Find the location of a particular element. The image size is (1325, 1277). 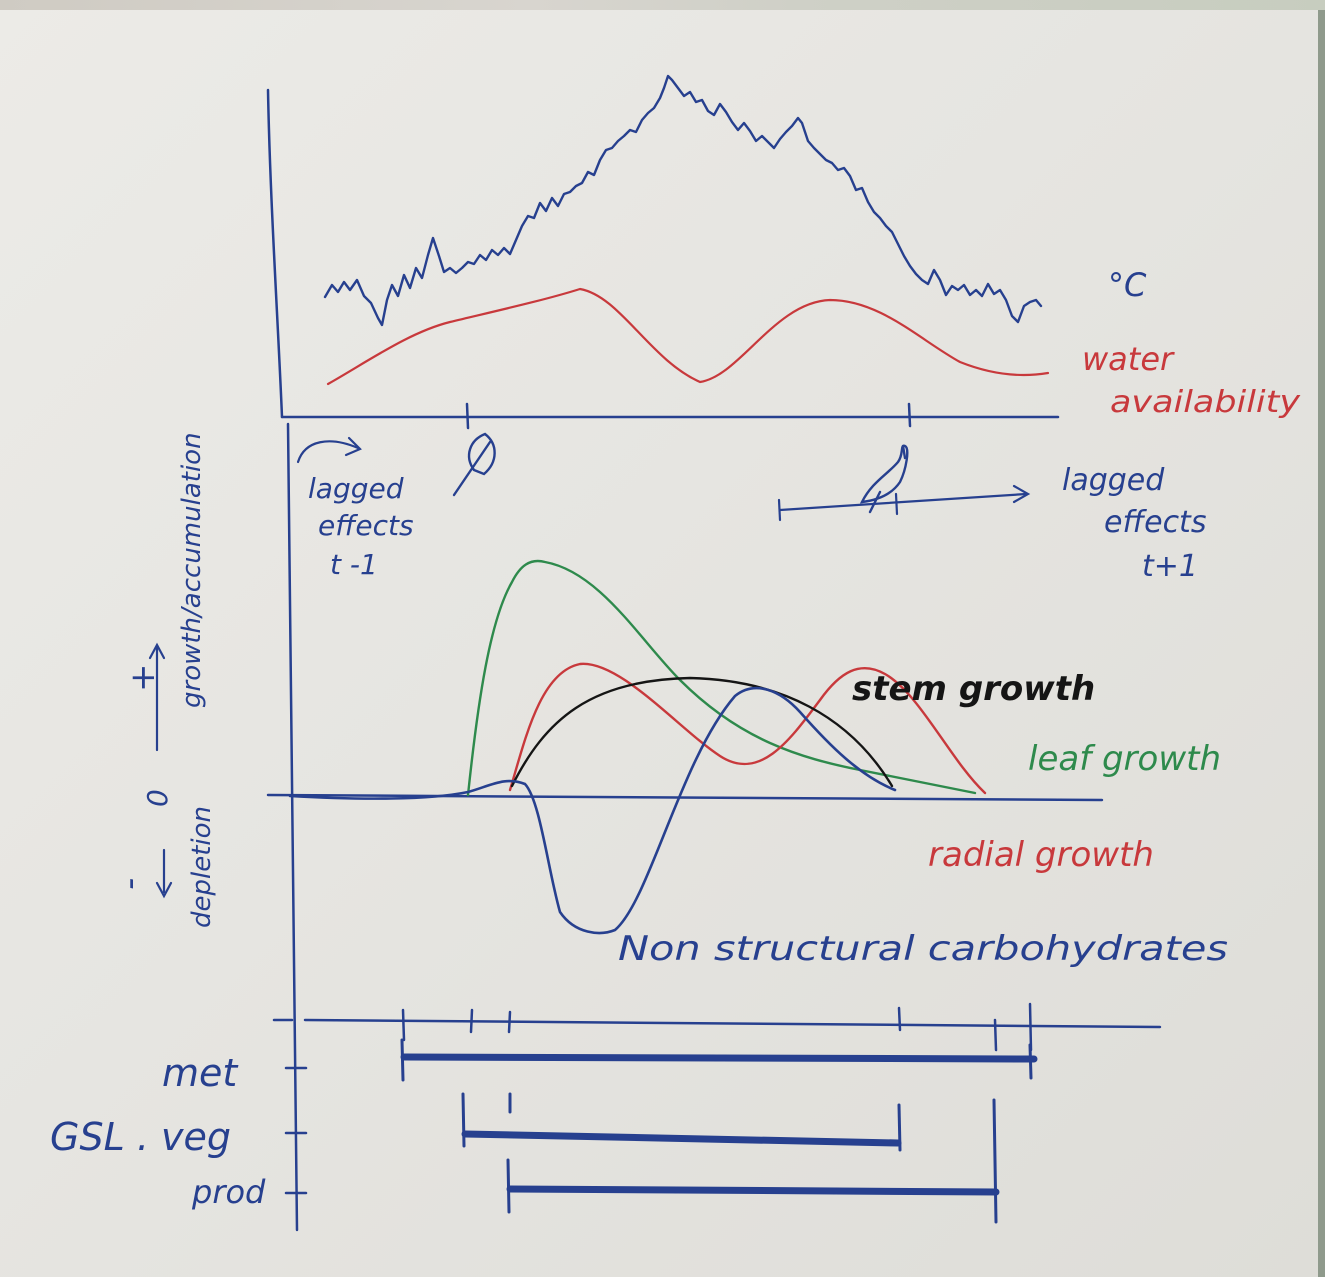

water-label-line2: availability is located at coordinates (1205, 402).